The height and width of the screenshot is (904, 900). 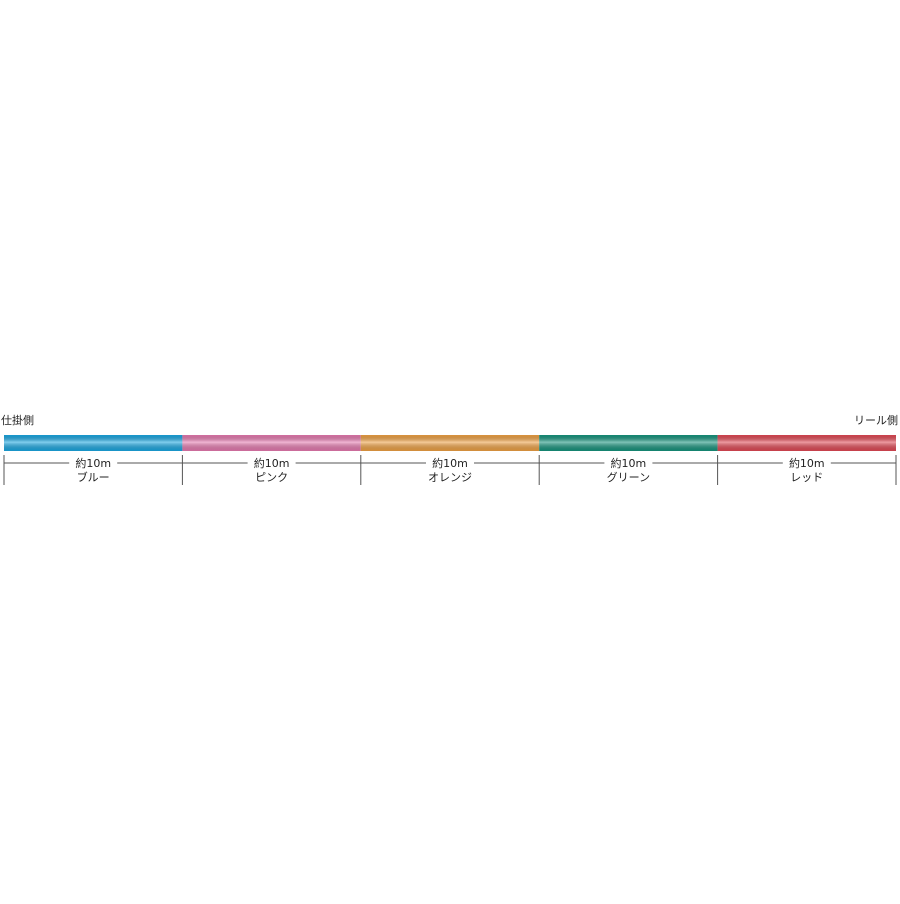 I want to click on segment-color-name: グリーン, so click(x=628, y=477).